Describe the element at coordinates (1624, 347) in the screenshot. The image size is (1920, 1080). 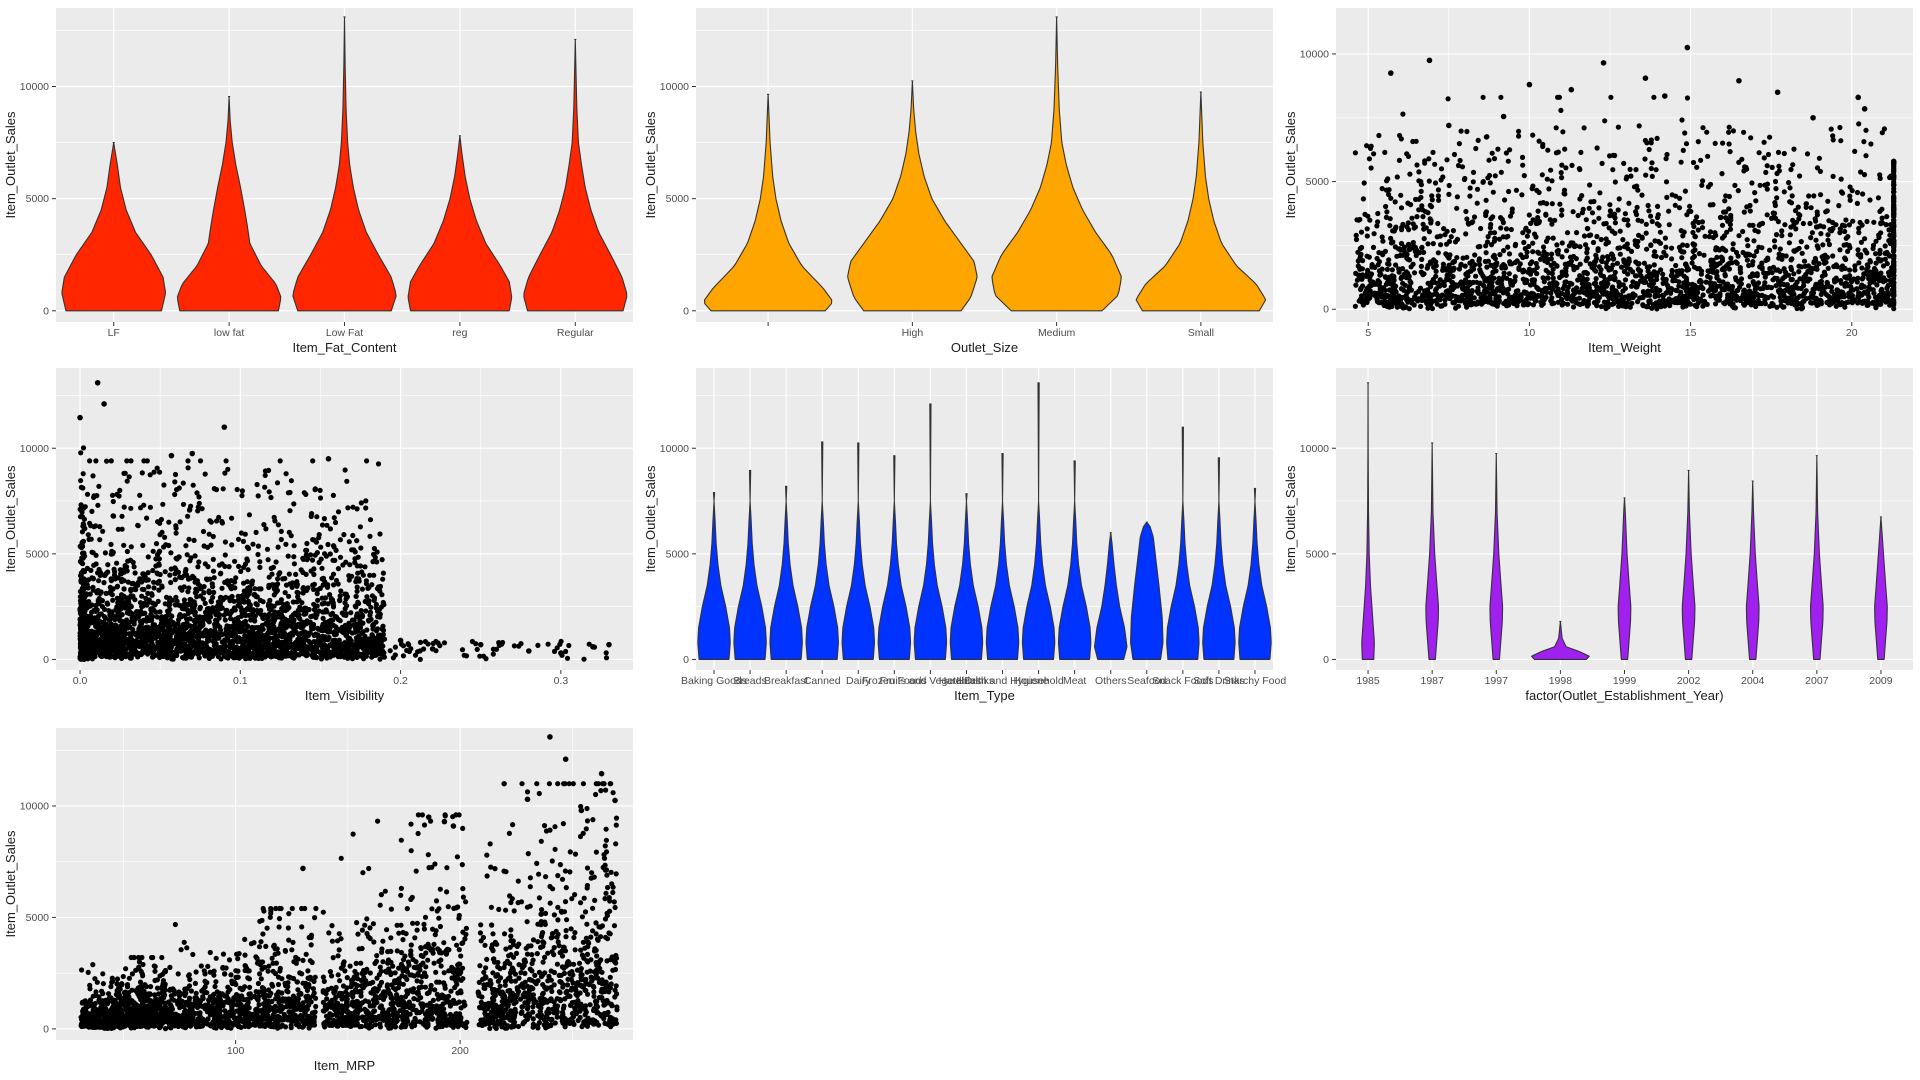
I see `x-axis-title: Item_Weight` at that location.